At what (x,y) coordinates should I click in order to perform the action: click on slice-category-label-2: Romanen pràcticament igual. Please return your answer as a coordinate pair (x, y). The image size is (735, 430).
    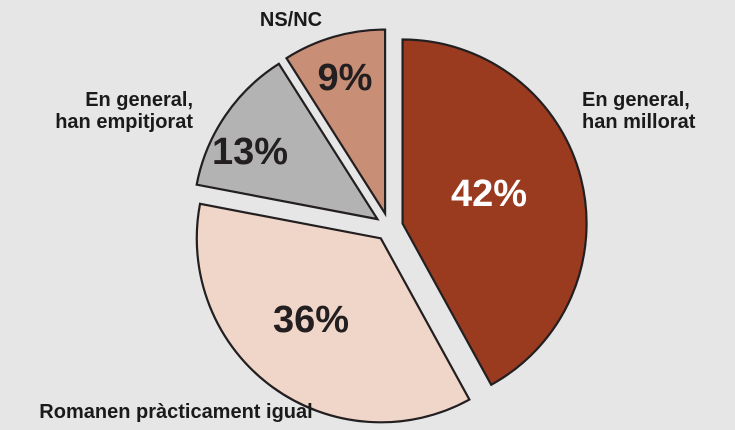
    Looking at the image, I should click on (175, 412).